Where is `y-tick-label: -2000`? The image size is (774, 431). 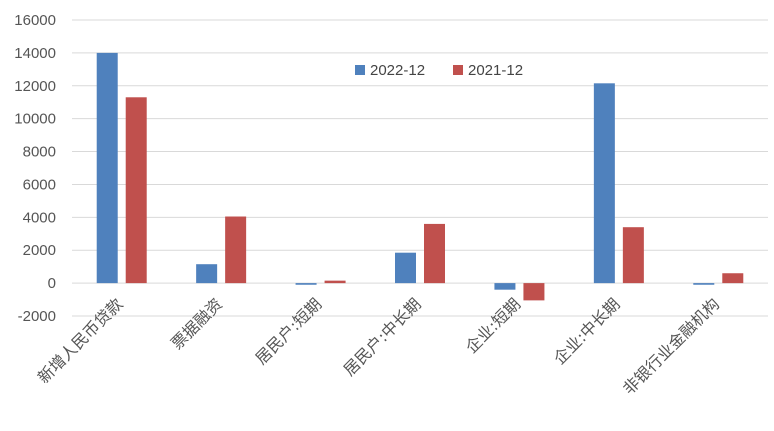 y-tick-label: -2000 is located at coordinates (37, 316).